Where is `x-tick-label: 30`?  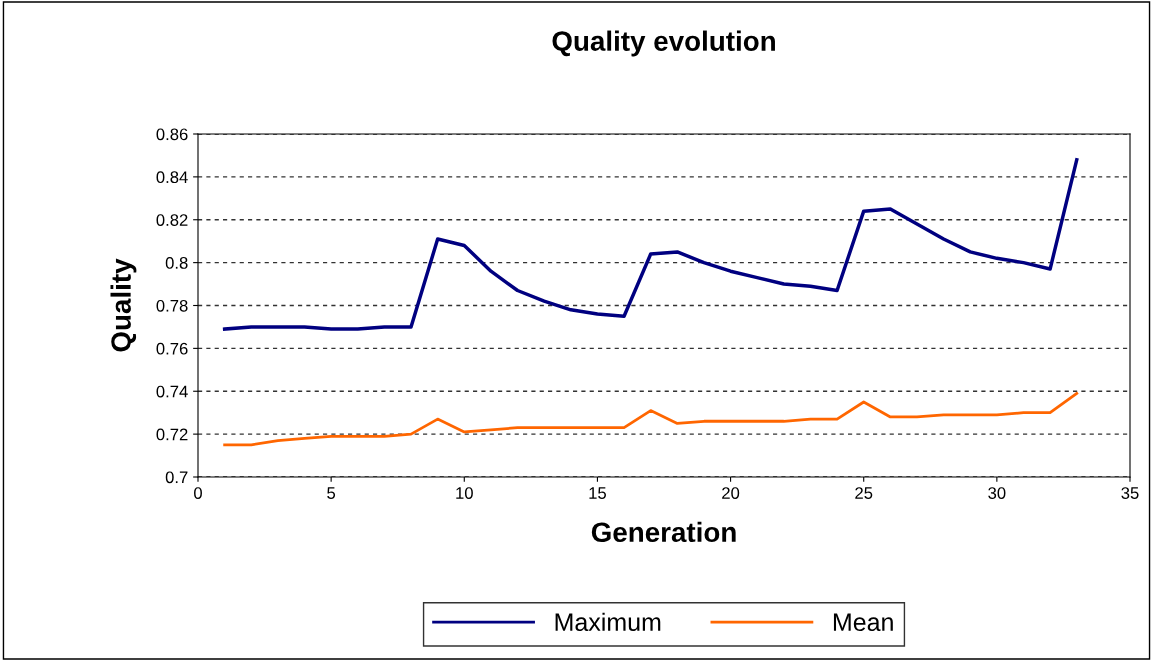 x-tick-label: 30 is located at coordinates (997, 493).